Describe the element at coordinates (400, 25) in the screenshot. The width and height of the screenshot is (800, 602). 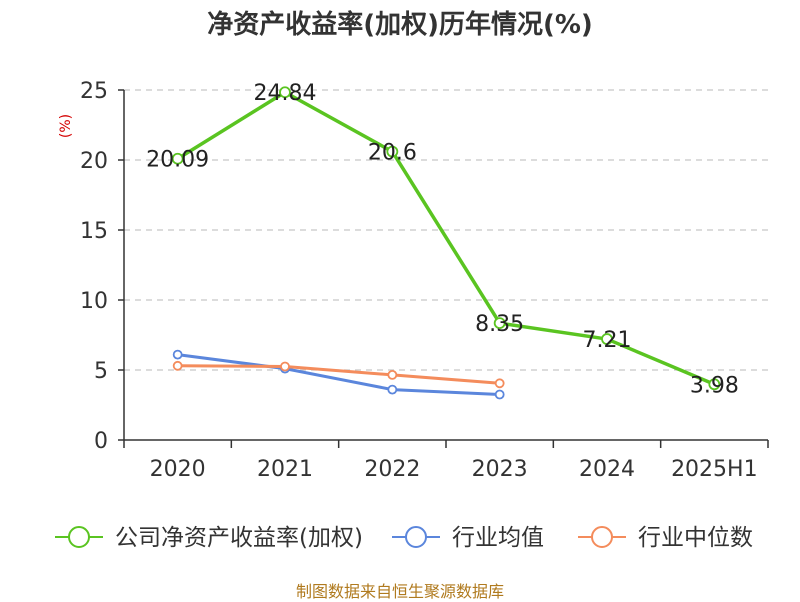
I see `chart-title: 净资产收益率(加权)历年情况(%)` at that location.